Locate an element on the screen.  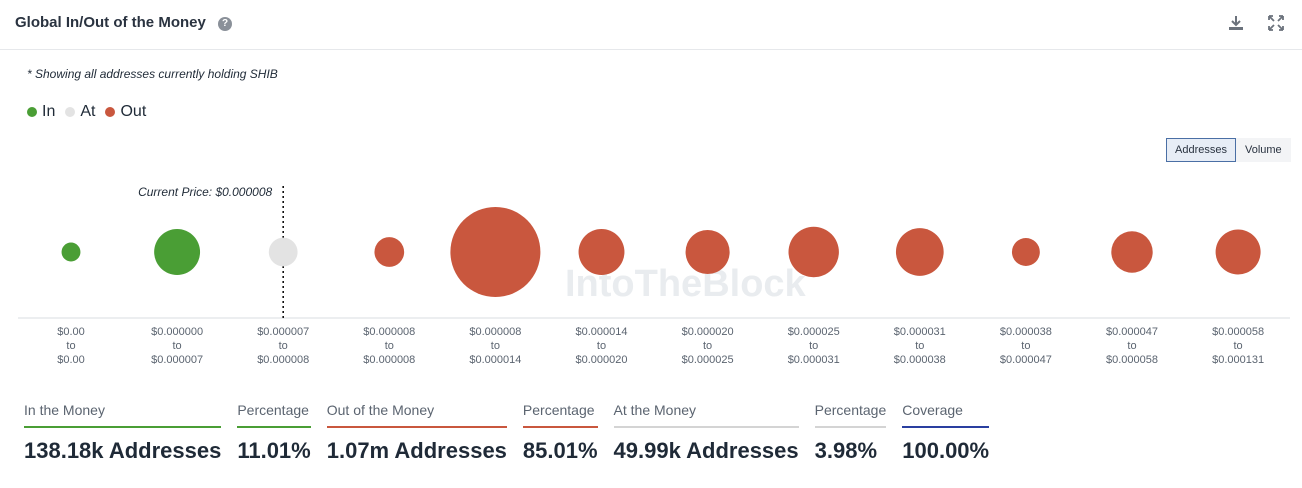
help-icon: ? is located at coordinates (225, 24).